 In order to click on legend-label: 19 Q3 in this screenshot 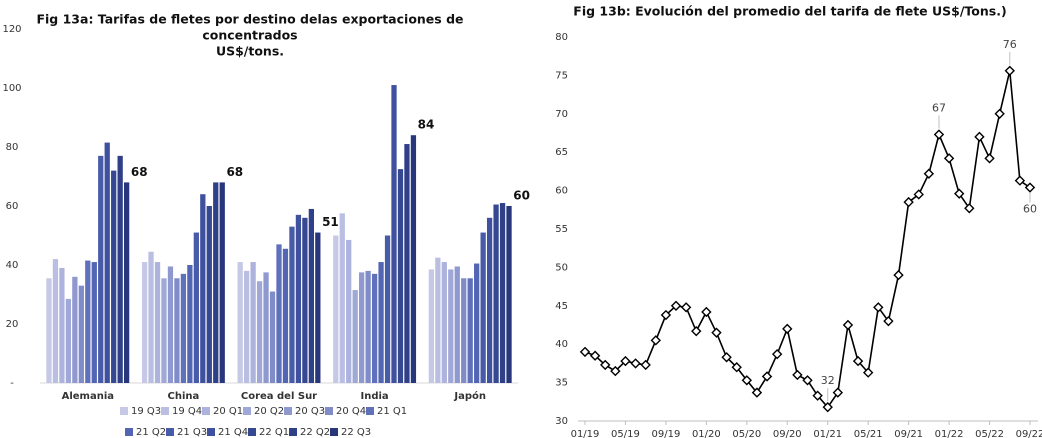, I will do `click(146, 411)`.